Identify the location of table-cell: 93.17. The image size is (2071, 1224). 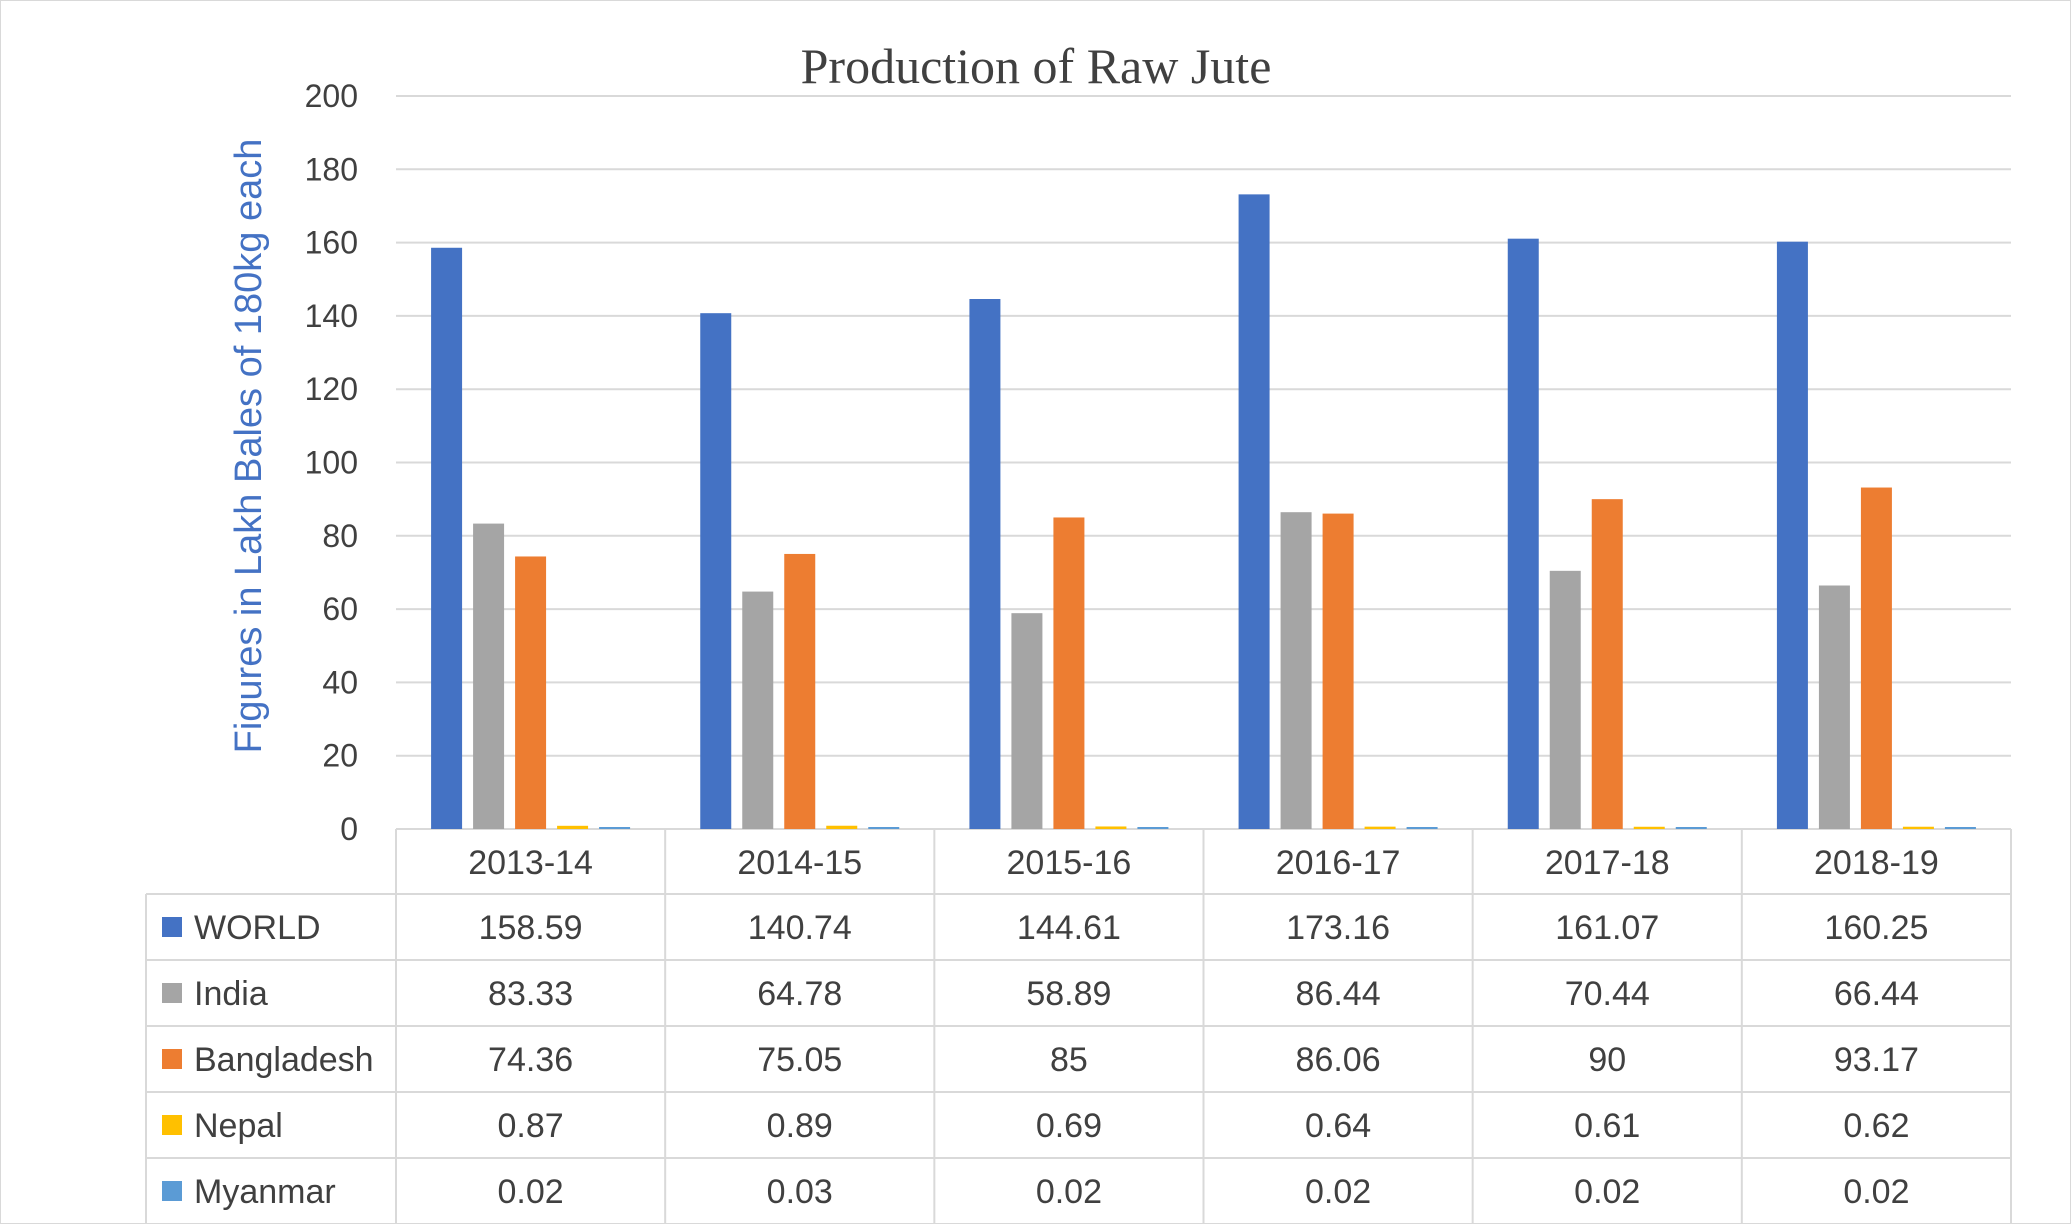
(1876, 1060).